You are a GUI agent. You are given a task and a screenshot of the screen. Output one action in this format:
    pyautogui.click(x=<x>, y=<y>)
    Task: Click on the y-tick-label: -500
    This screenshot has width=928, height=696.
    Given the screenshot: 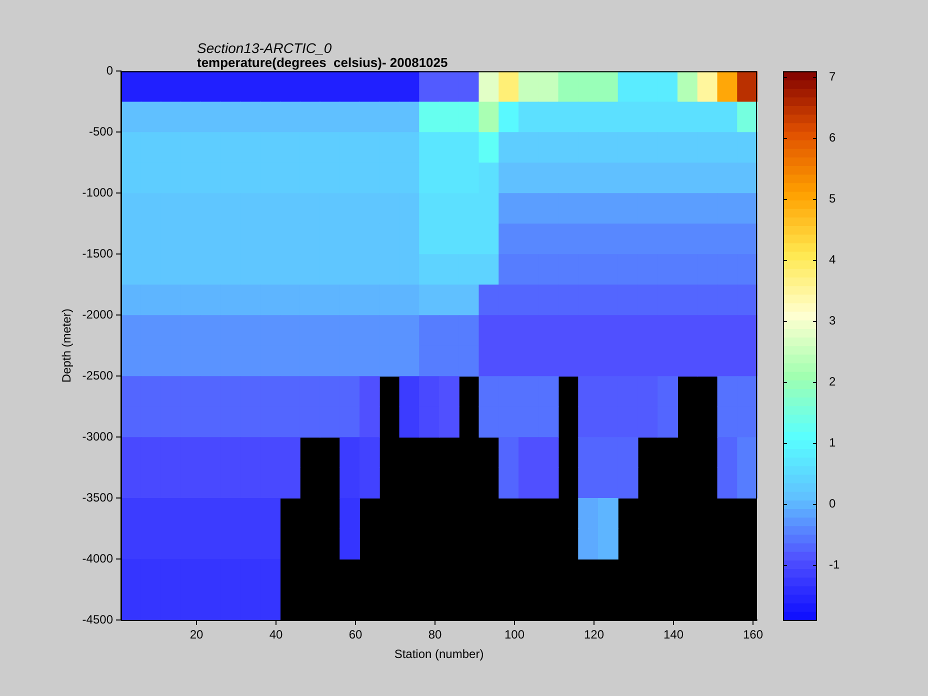 What is the action you would take?
    pyautogui.click(x=101, y=131)
    